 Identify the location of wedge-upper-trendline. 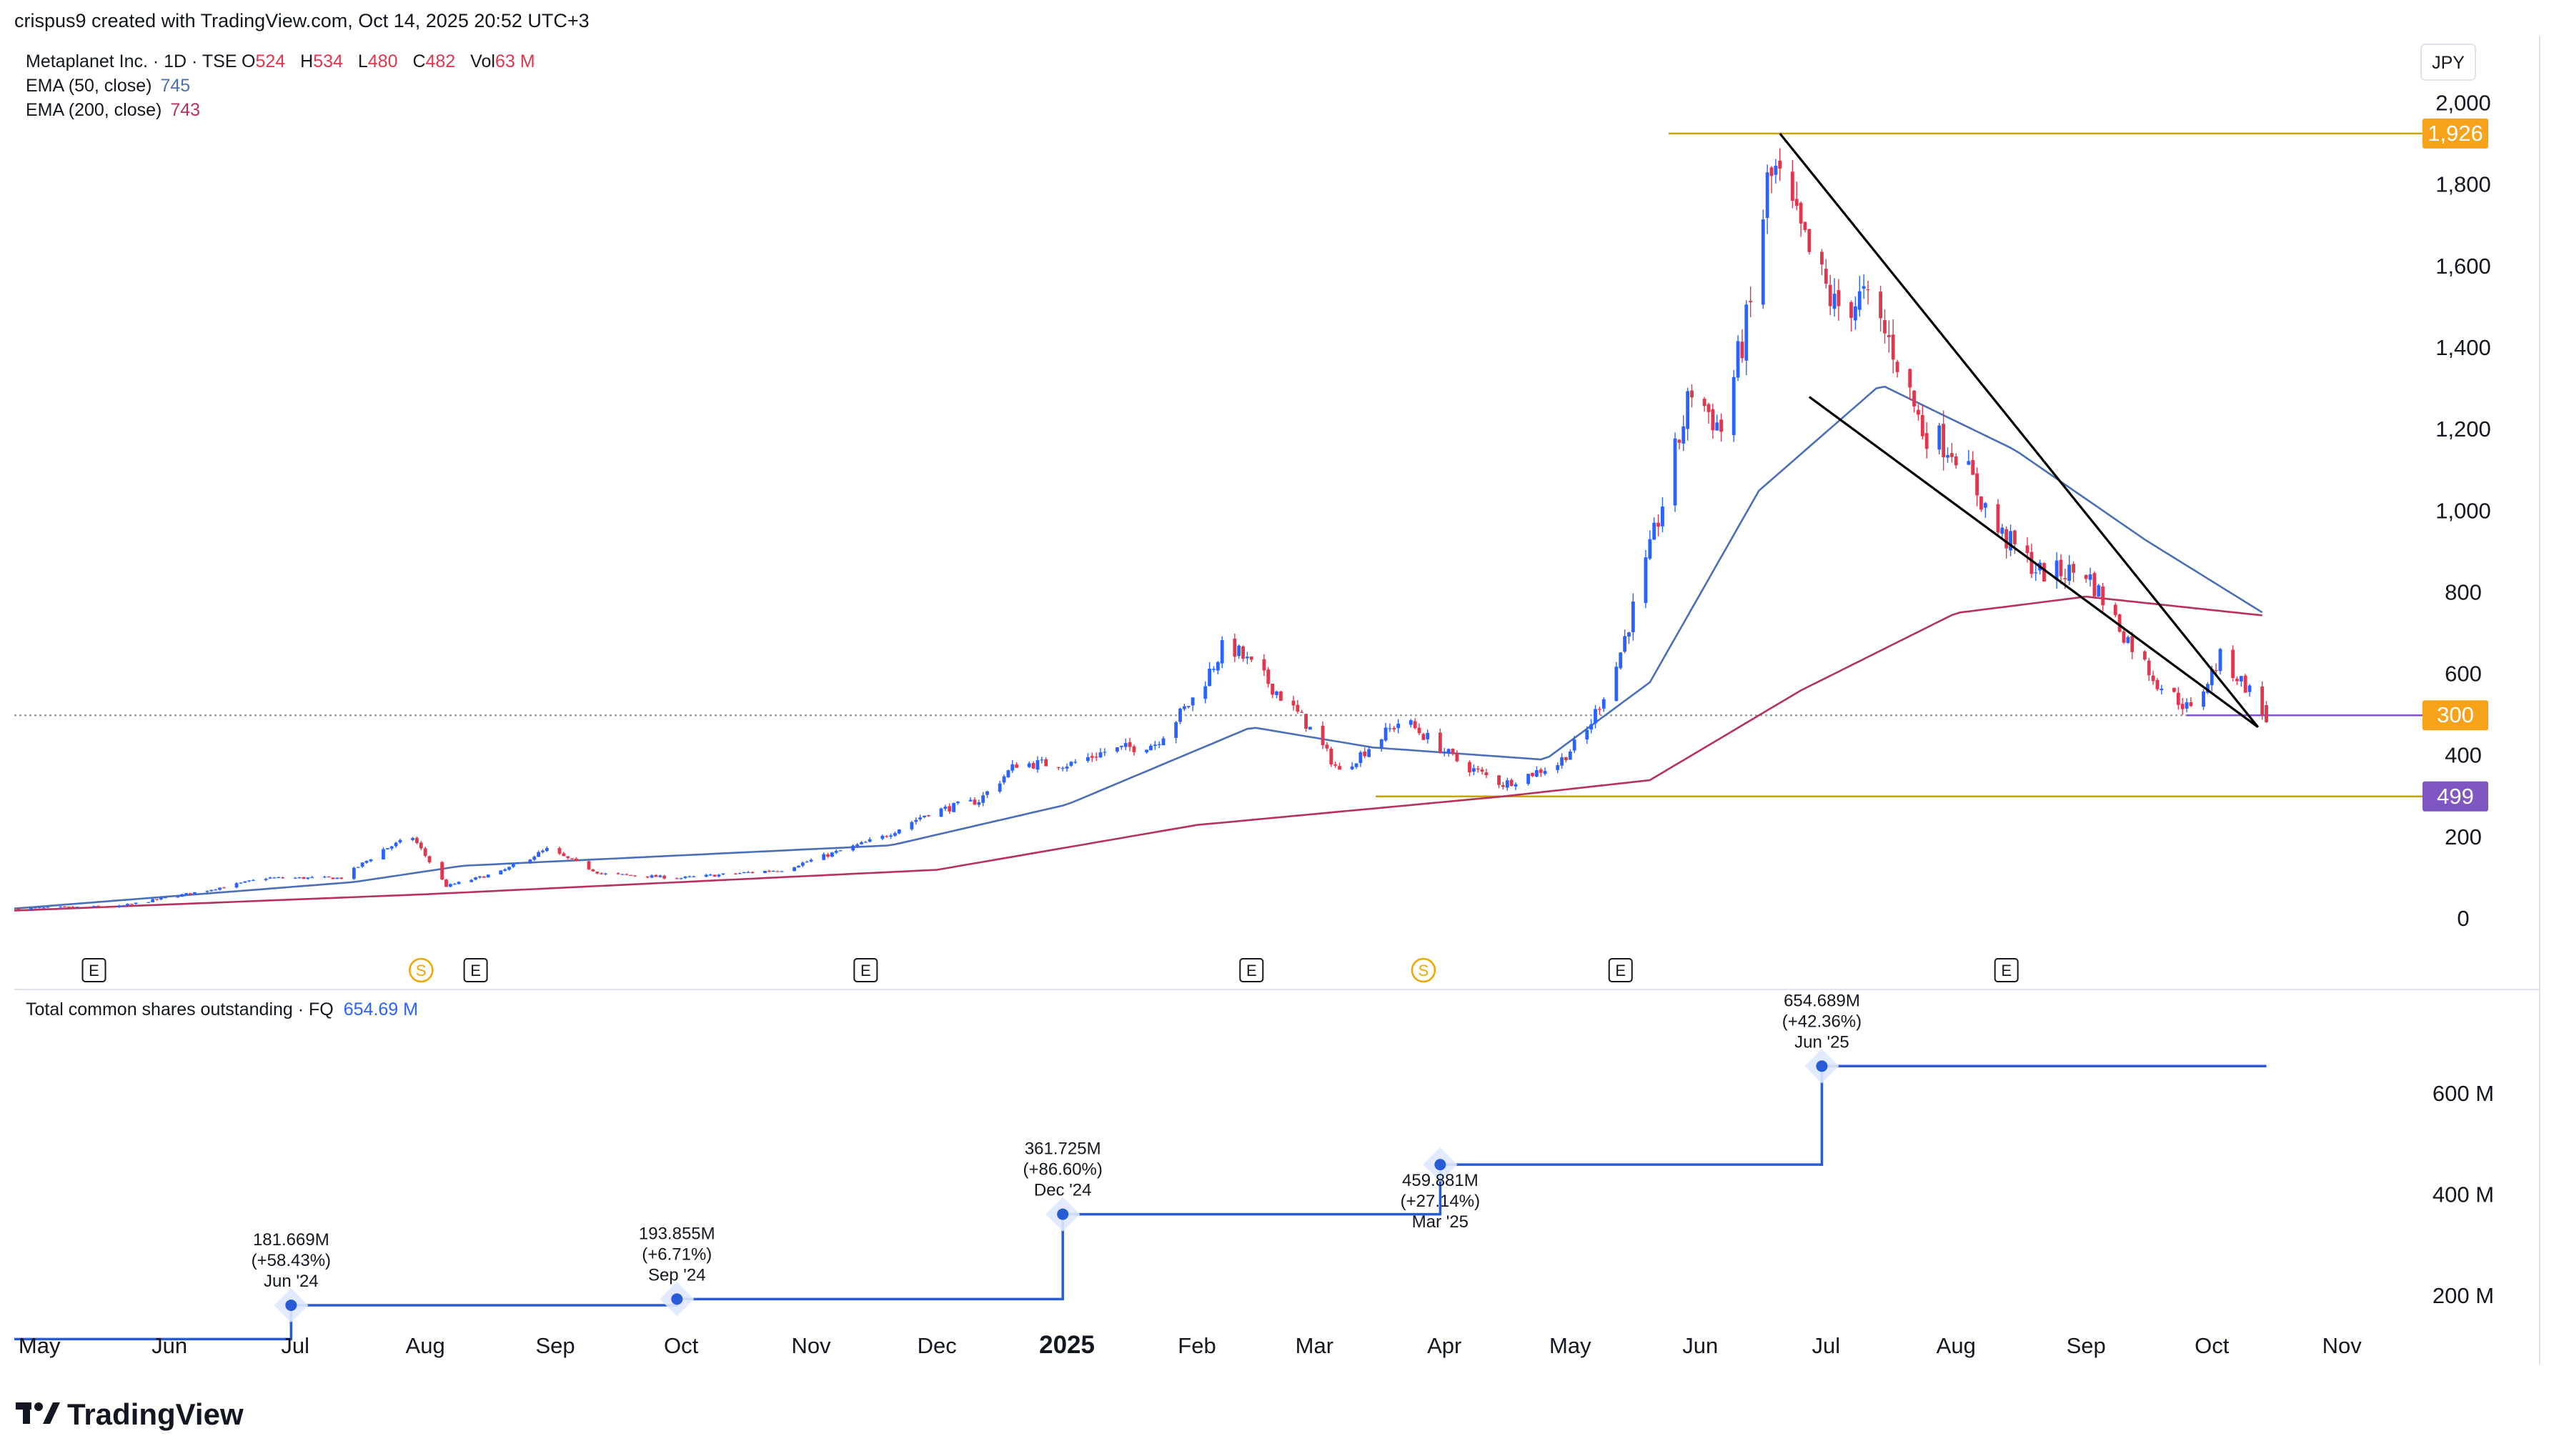
(2019, 430).